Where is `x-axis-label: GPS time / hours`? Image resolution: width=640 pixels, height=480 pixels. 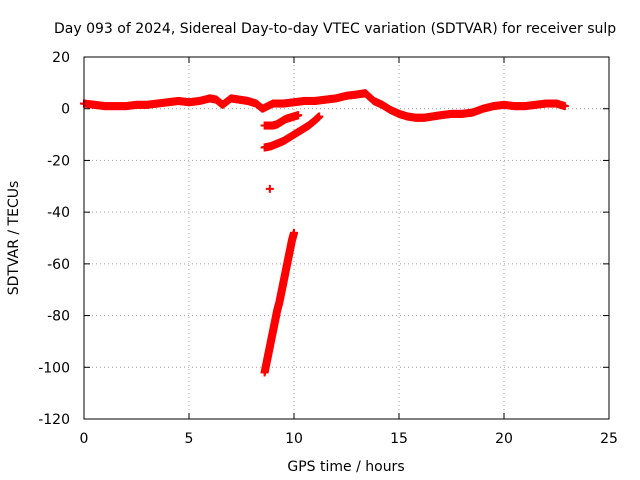
x-axis-label: GPS time / hours is located at coordinates (345, 467).